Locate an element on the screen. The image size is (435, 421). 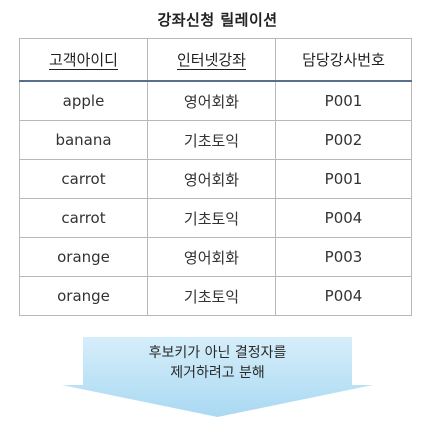
cell-customer-id: apple is located at coordinates (83, 100).